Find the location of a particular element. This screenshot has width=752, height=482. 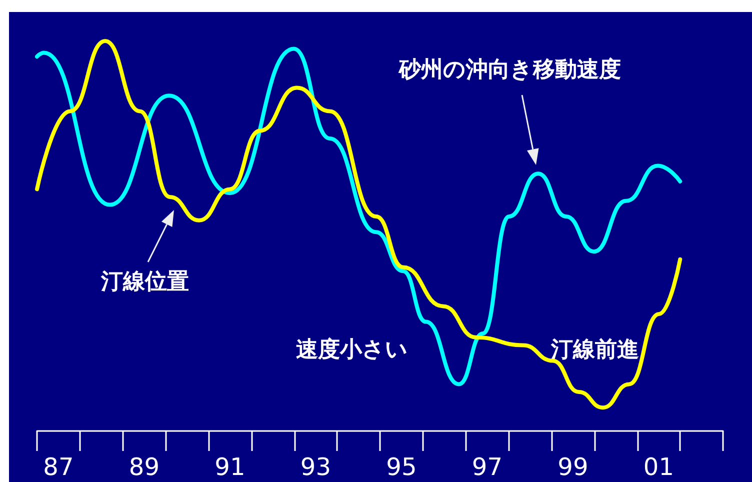

x-tick-label: 95 is located at coordinates (401, 467).